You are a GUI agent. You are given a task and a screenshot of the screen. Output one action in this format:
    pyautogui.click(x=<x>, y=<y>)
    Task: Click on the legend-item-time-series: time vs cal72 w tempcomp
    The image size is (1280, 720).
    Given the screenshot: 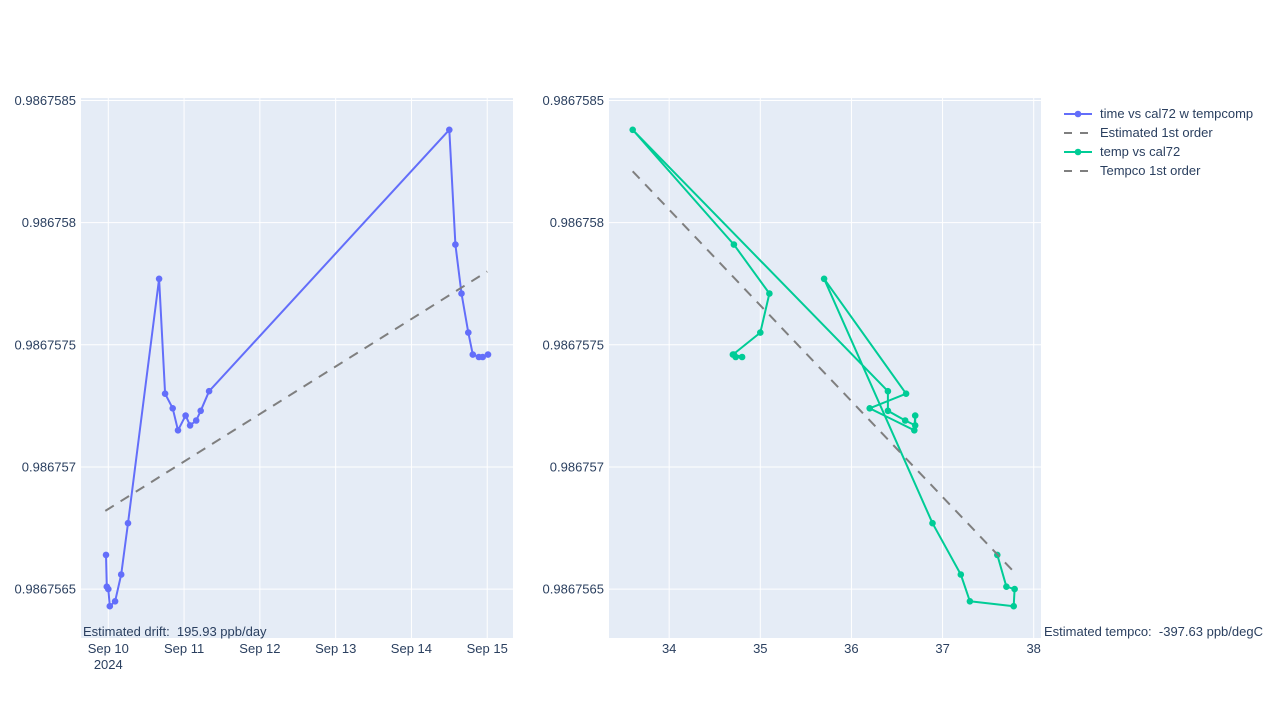 What is the action you would take?
    pyautogui.click(x=1158, y=113)
    